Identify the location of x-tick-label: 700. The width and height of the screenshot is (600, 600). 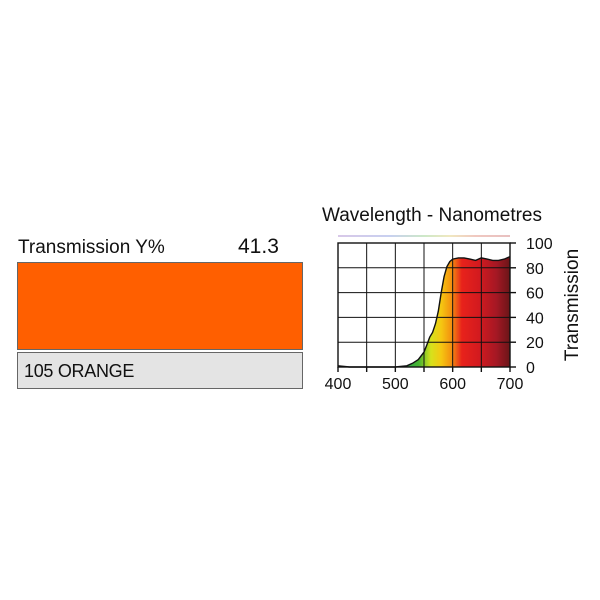
(510, 384).